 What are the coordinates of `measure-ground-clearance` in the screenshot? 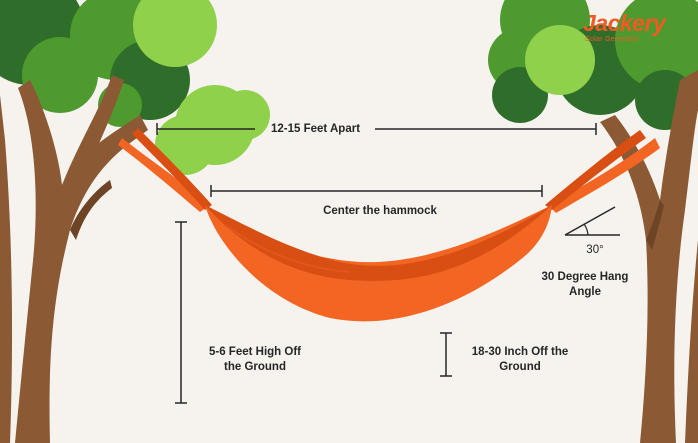 It's located at (446, 354).